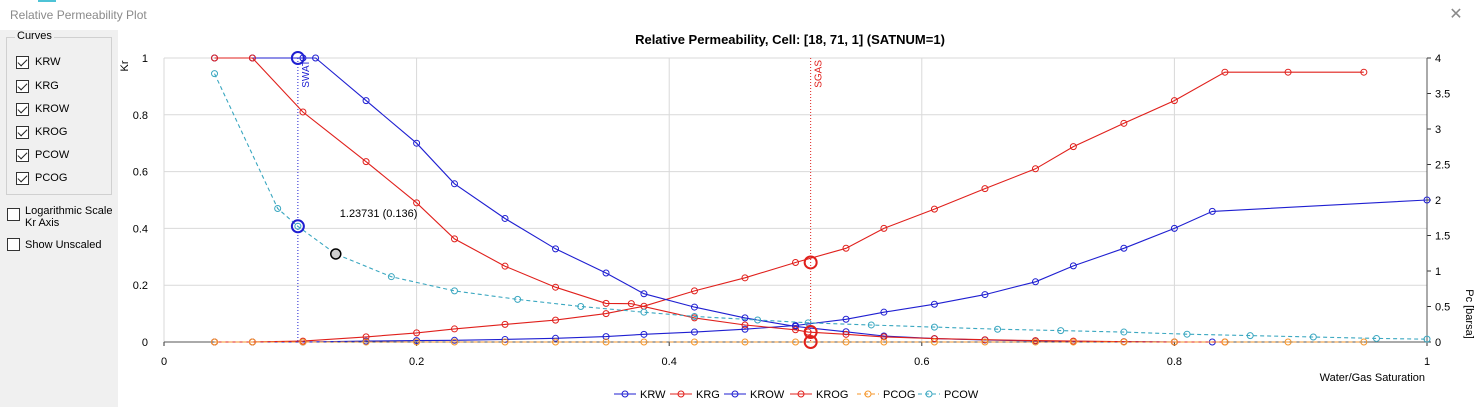 The width and height of the screenshot is (1476, 407). I want to click on curve-label: PCOW, so click(52, 155).